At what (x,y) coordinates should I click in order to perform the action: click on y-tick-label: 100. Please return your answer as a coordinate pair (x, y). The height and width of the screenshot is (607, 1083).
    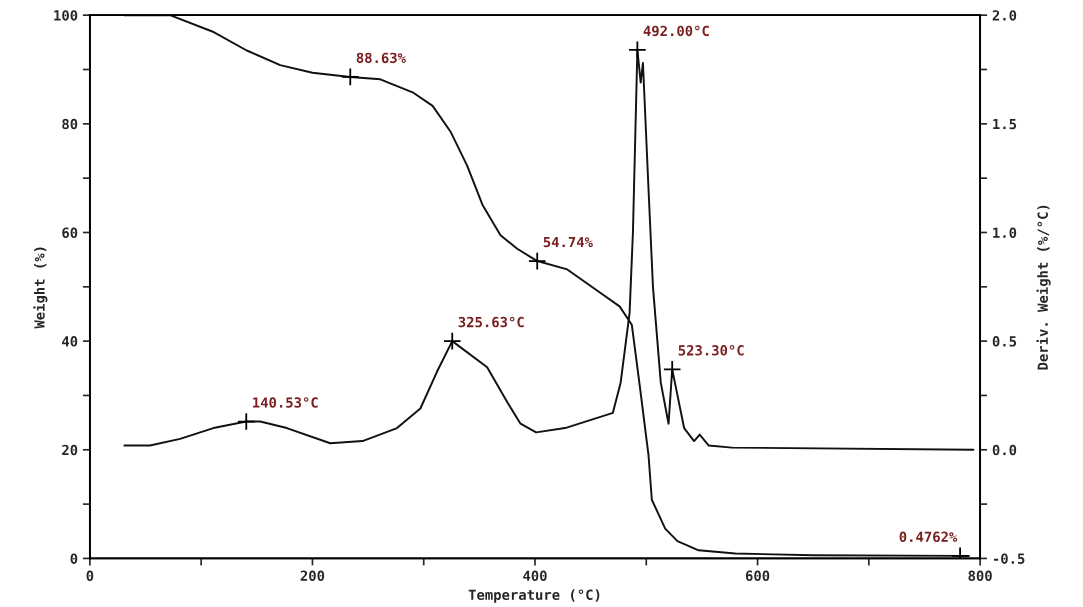
    Looking at the image, I should click on (66, 15).